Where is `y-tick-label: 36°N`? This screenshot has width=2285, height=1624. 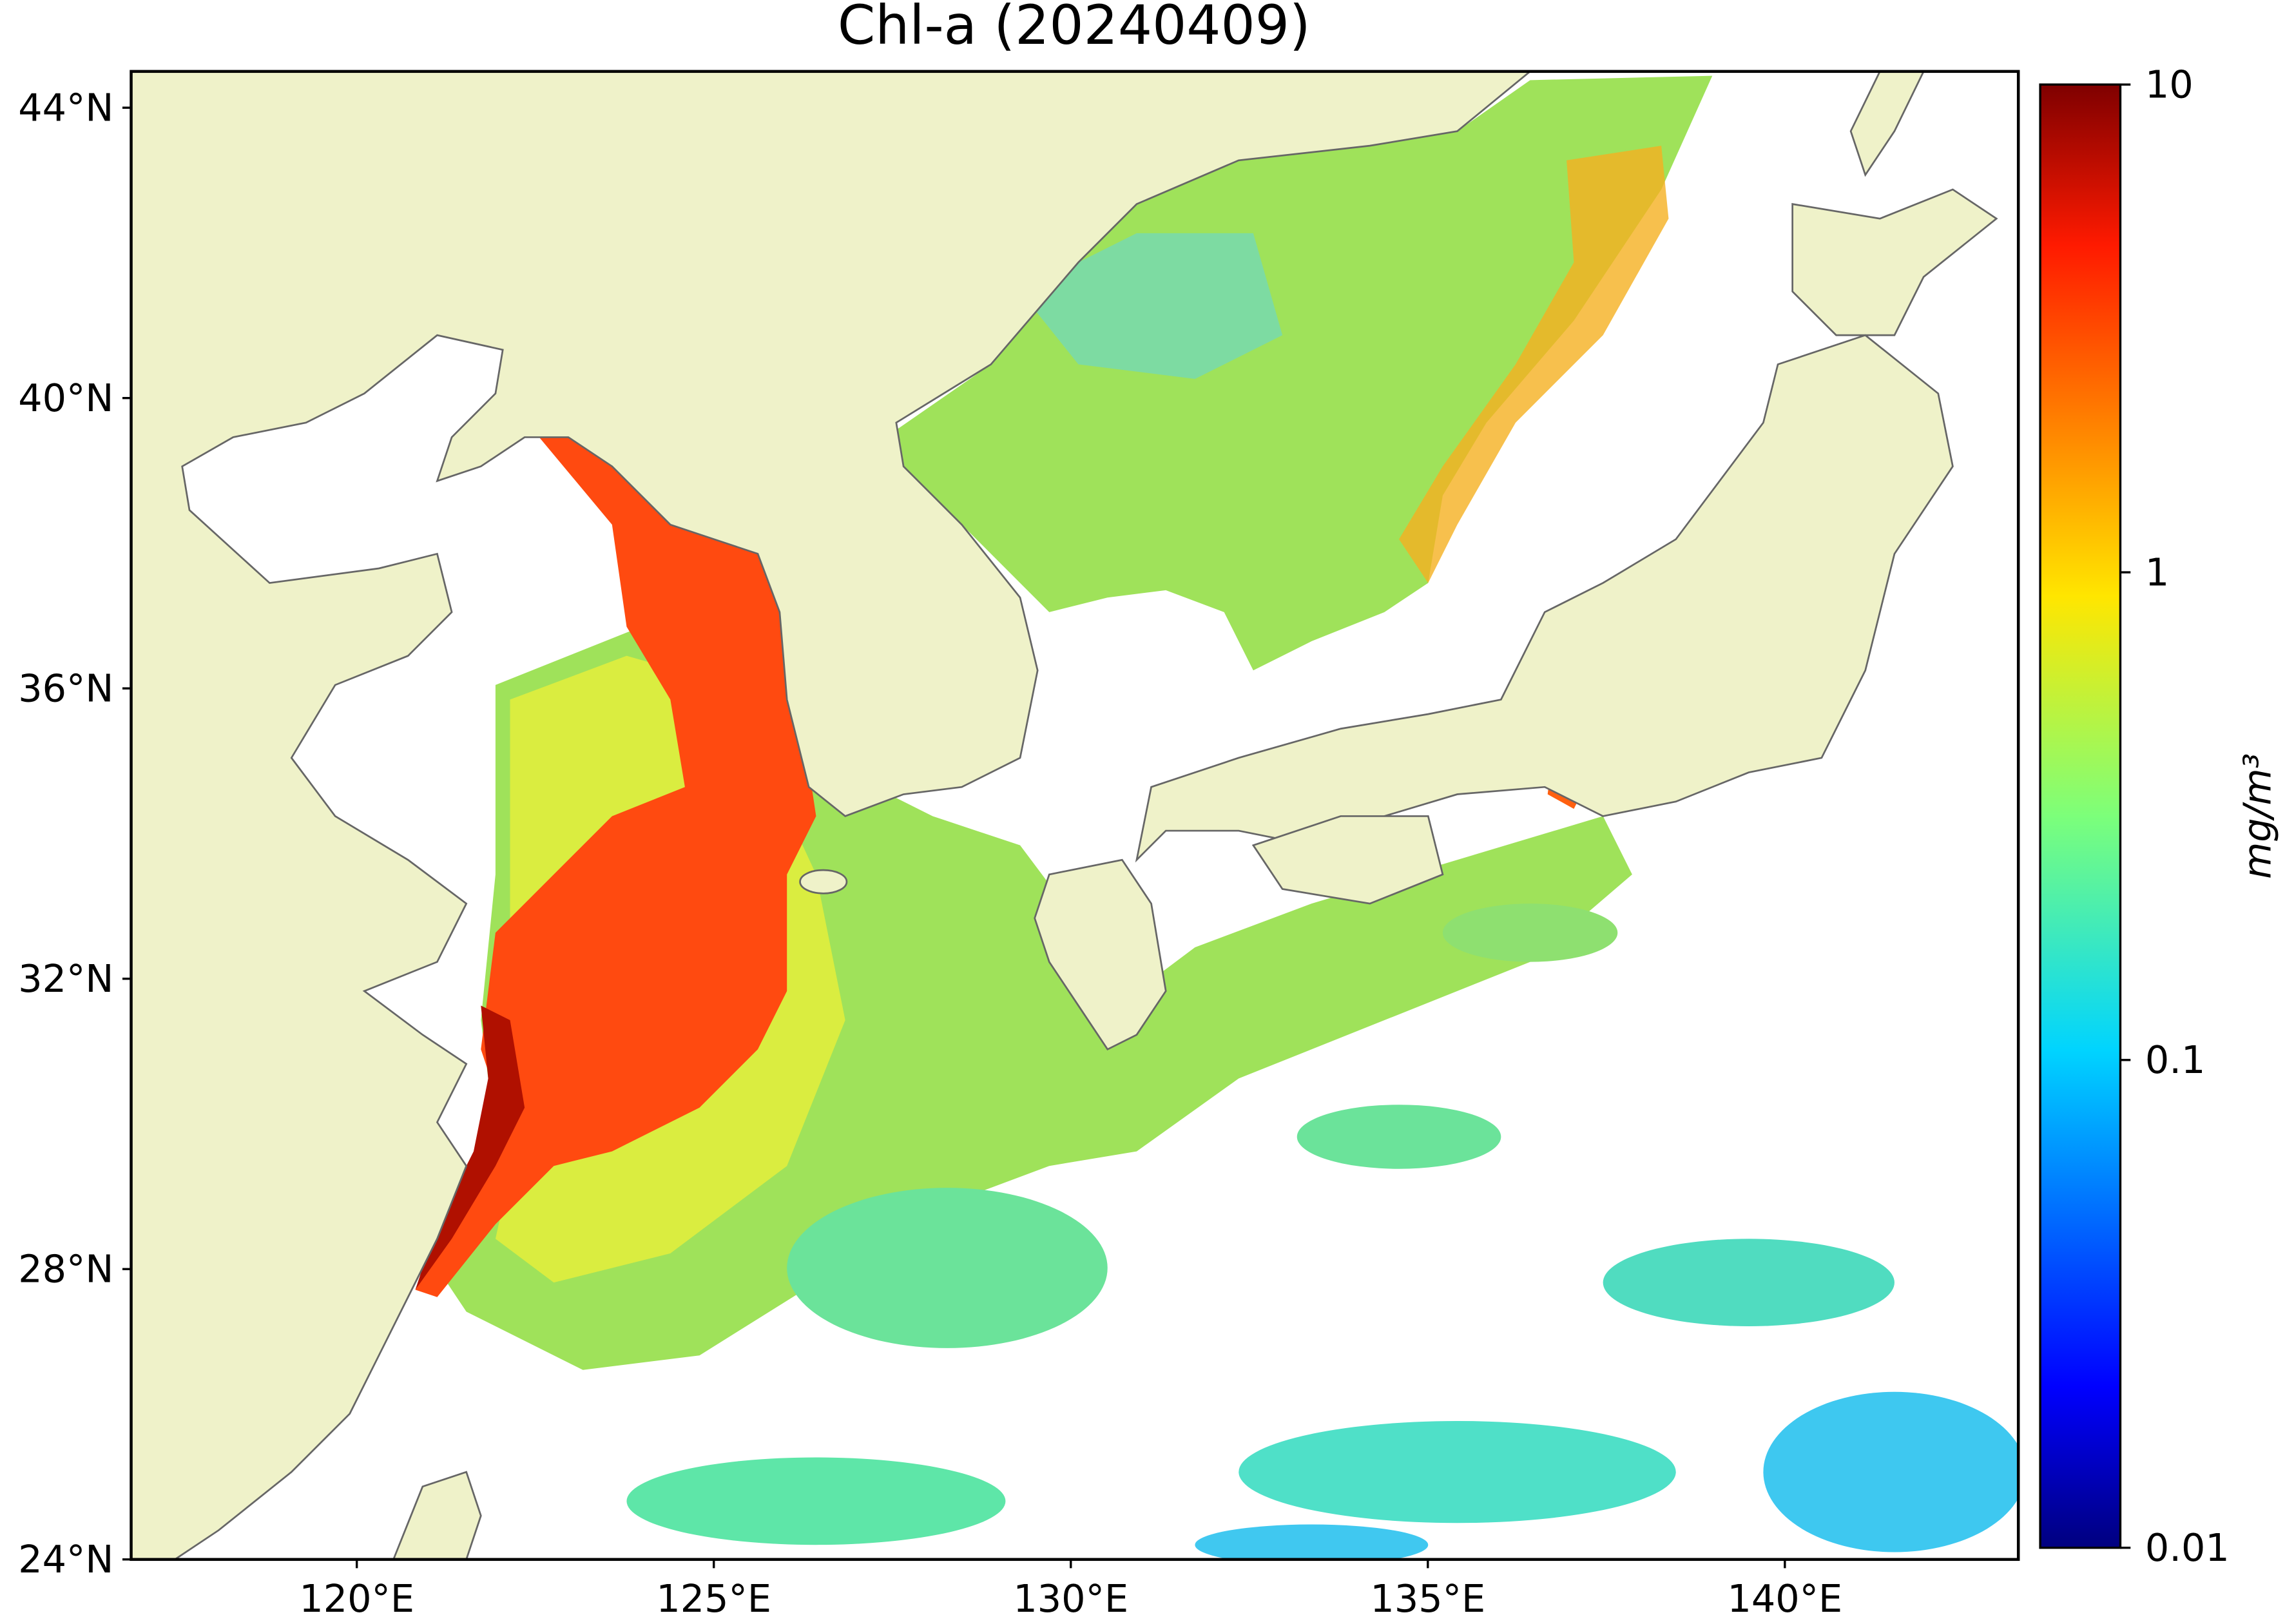
y-tick-label: 36°N is located at coordinates (65, 688).